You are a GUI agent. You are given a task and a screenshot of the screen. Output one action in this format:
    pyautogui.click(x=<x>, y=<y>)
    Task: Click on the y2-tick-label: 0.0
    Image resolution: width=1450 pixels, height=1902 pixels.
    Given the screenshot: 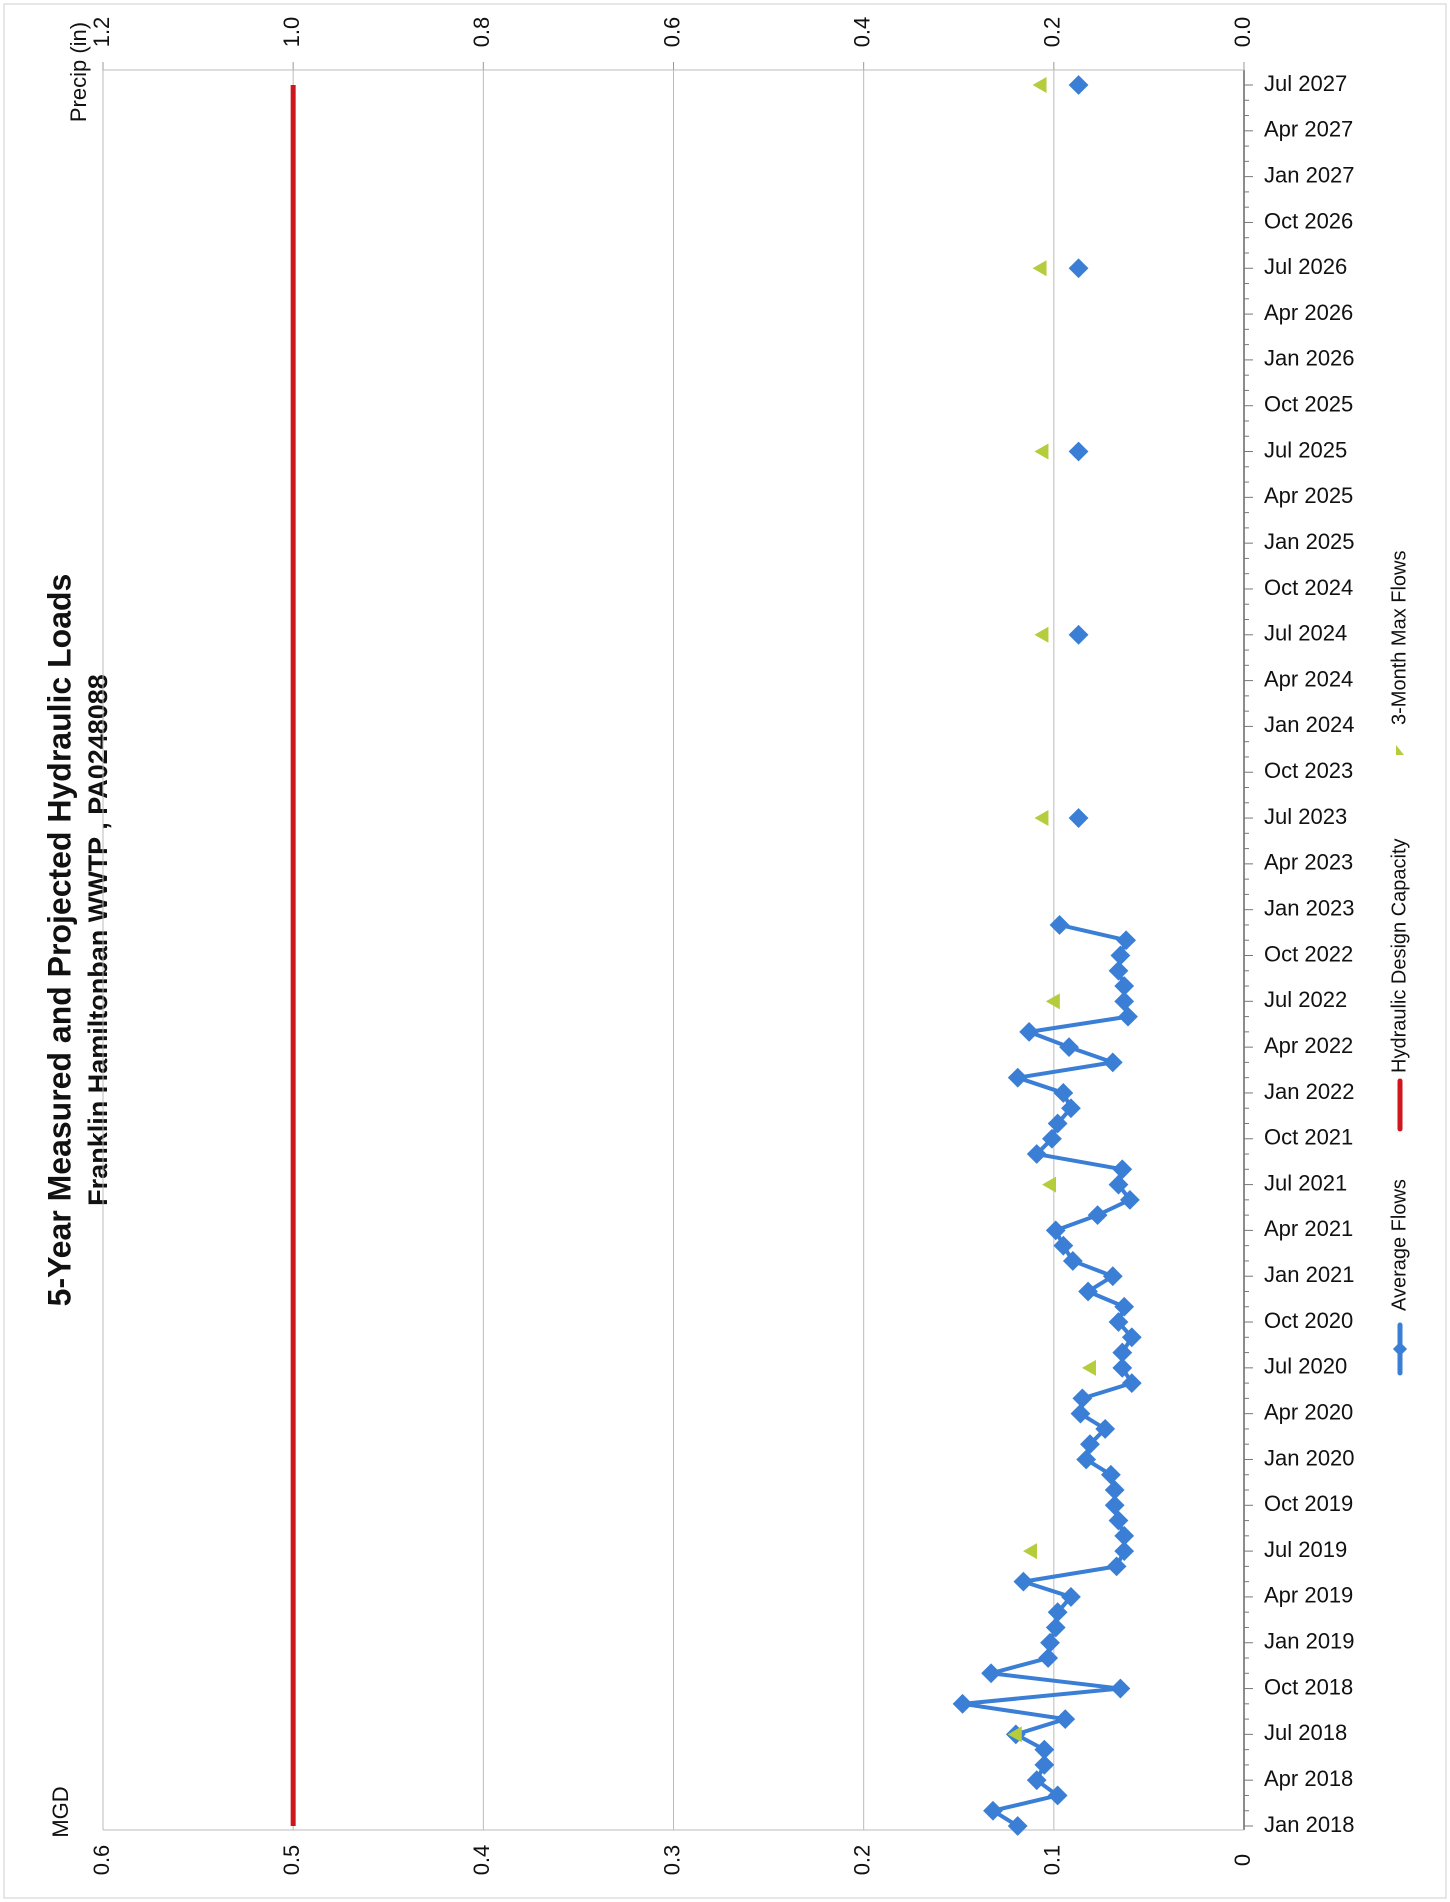 What is the action you would take?
    pyautogui.click(x=1242, y=32)
    